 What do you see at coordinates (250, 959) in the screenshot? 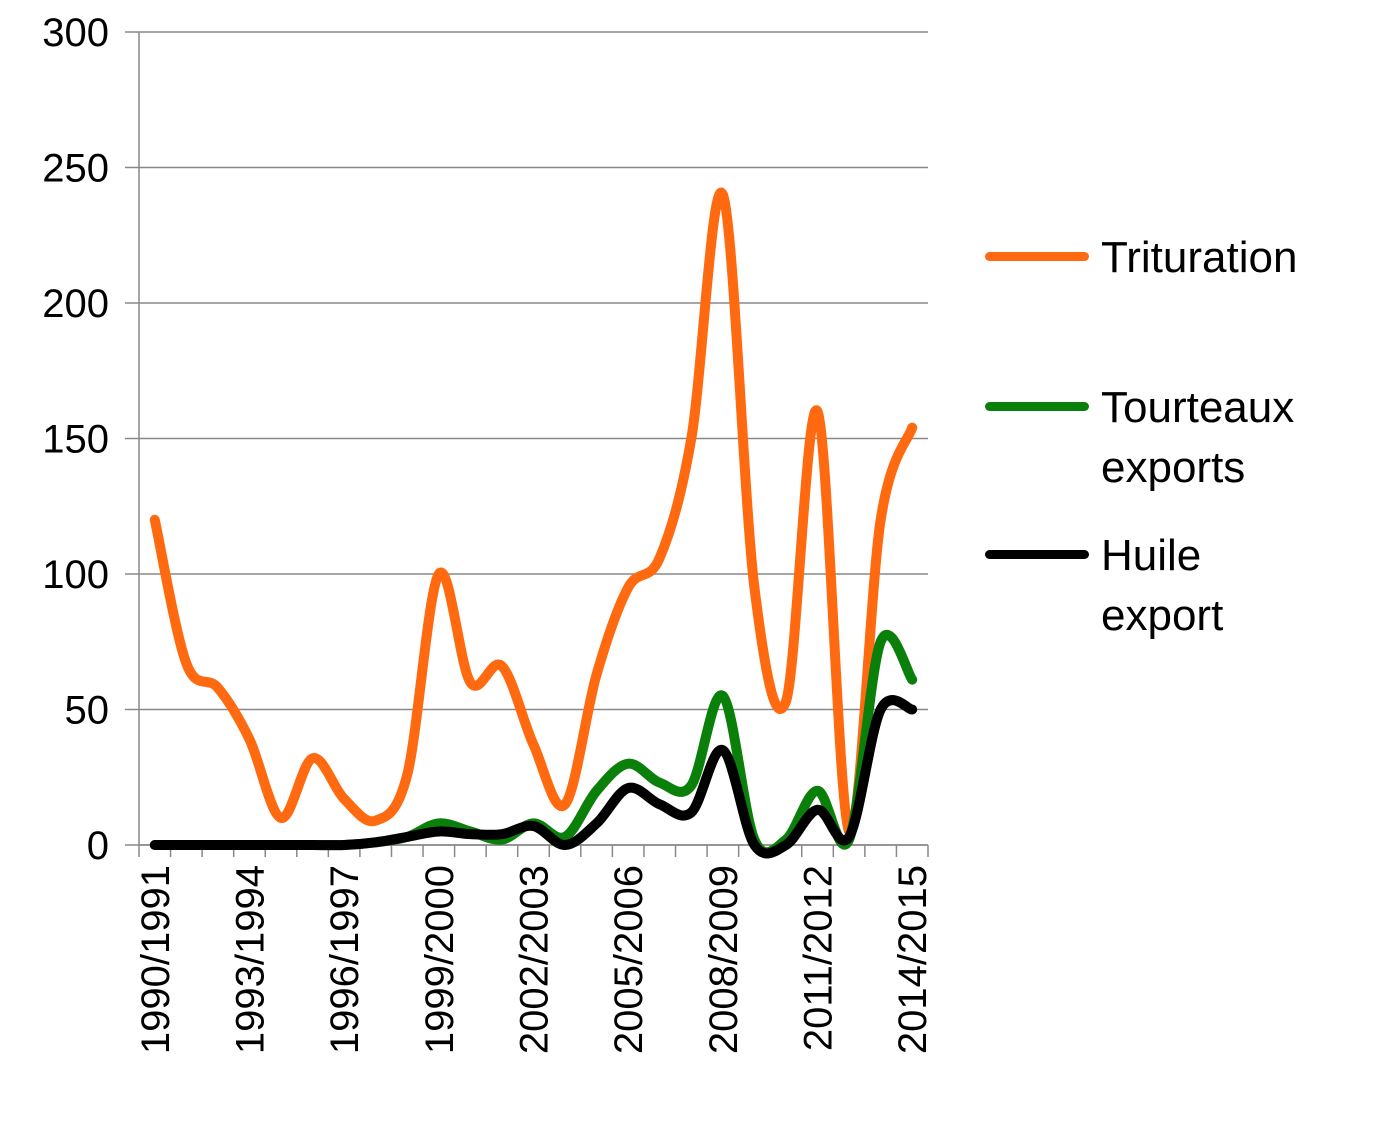
I see `x-tick-label: 1993/1994` at bounding box center [250, 959].